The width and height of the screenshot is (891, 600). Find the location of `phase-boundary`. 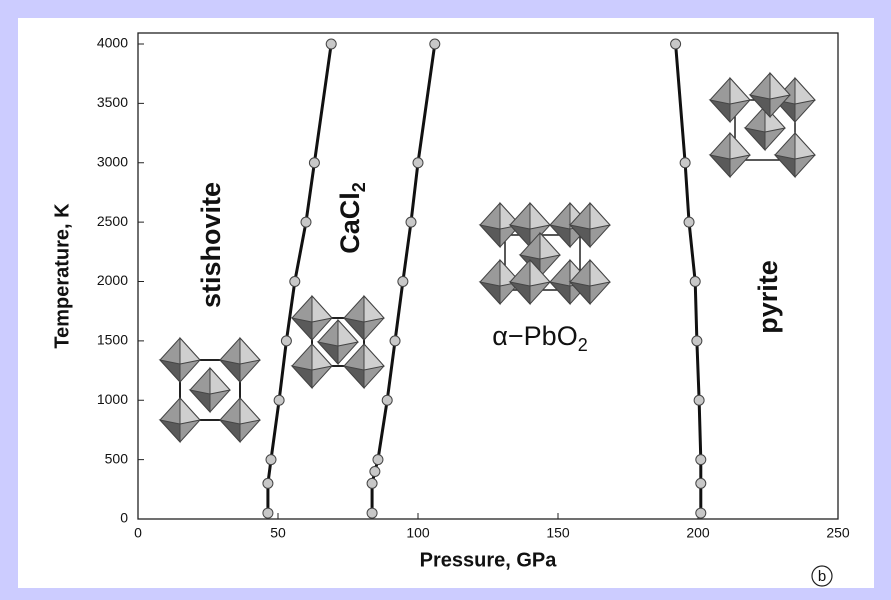

phase-boundary is located at coordinates (403, 278).